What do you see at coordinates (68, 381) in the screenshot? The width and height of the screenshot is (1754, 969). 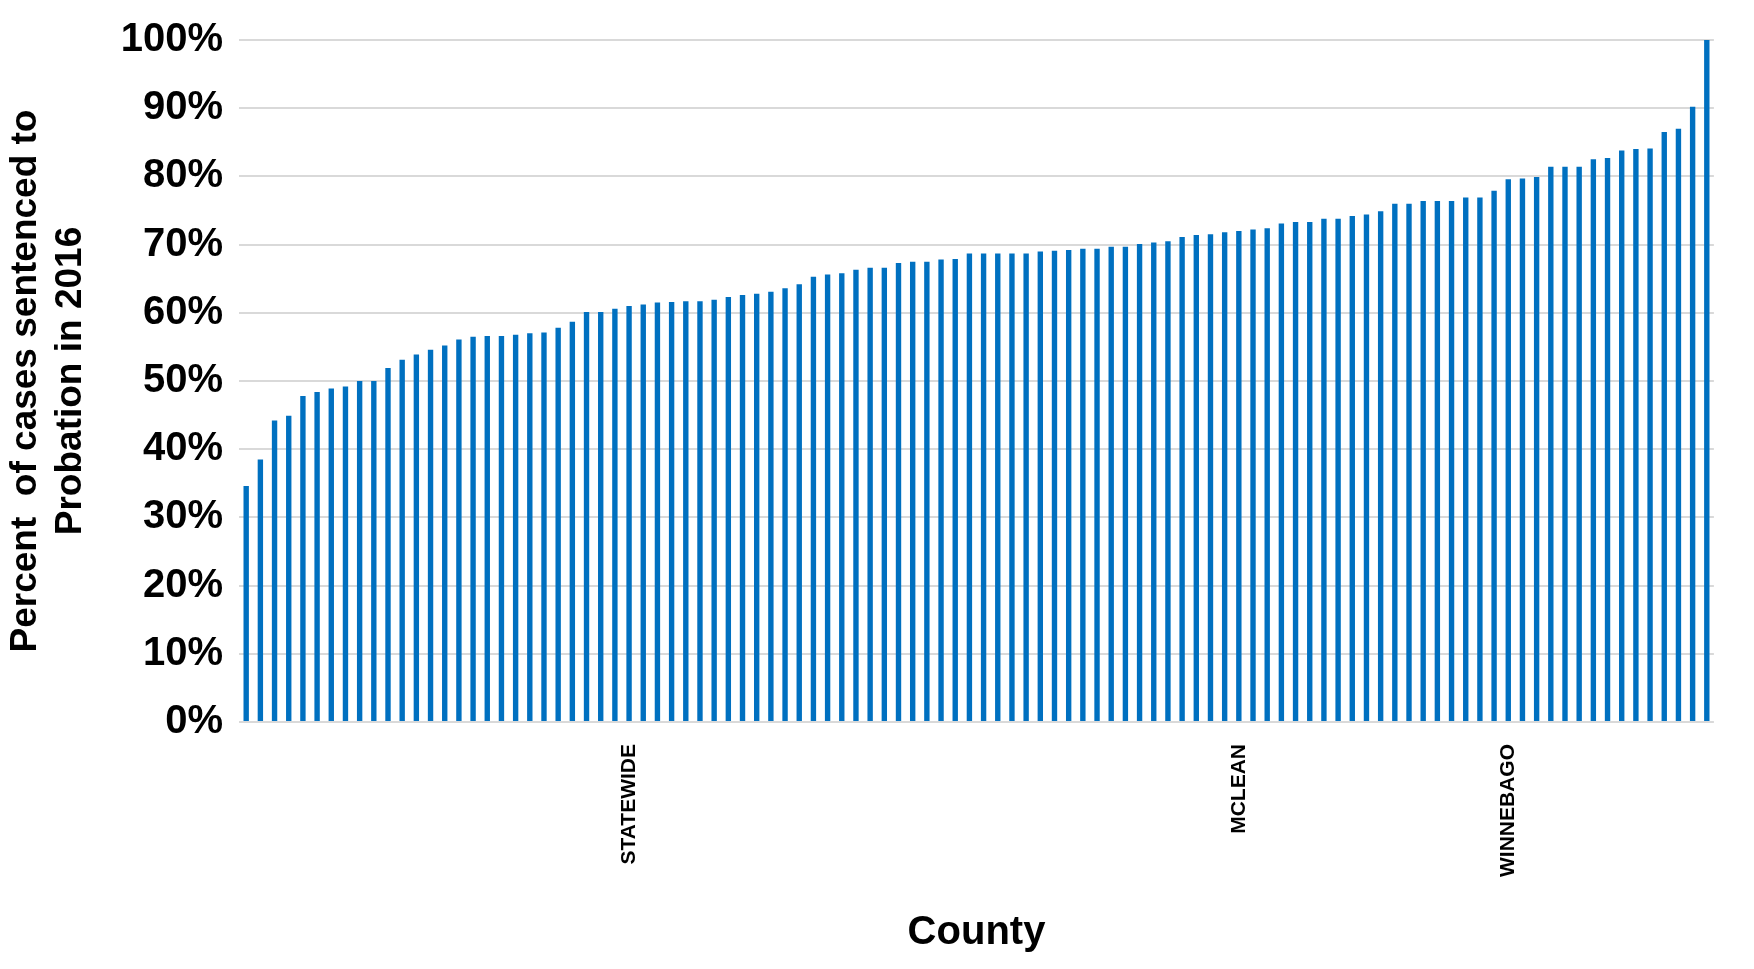 I see `text: Probation in 2016` at bounding box center [68, 381].